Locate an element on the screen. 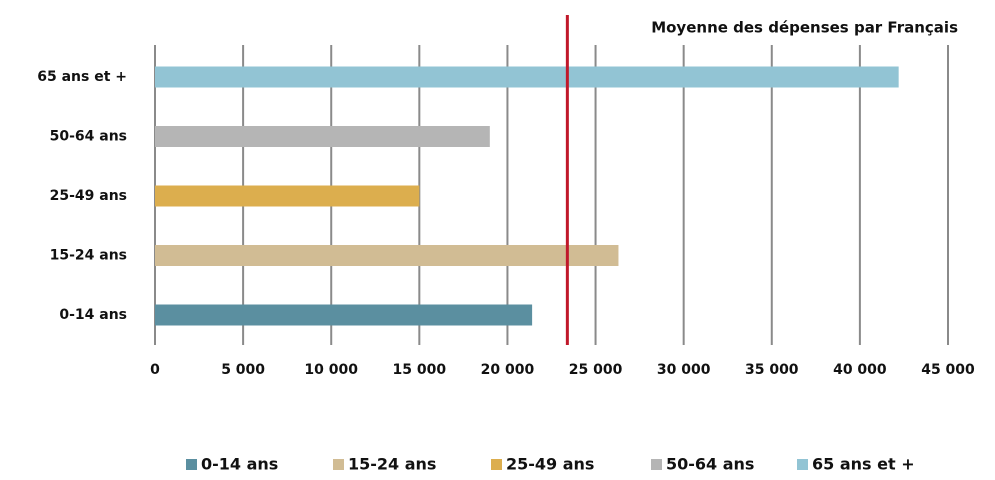 The image size is (995, 480). y-tick-label: 15-24 ans is located at coordinates (88, 256).